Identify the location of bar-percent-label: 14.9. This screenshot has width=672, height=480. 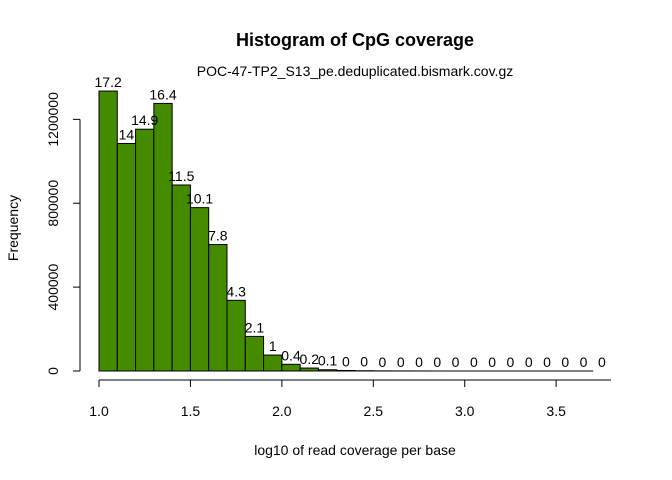
(144, 120).